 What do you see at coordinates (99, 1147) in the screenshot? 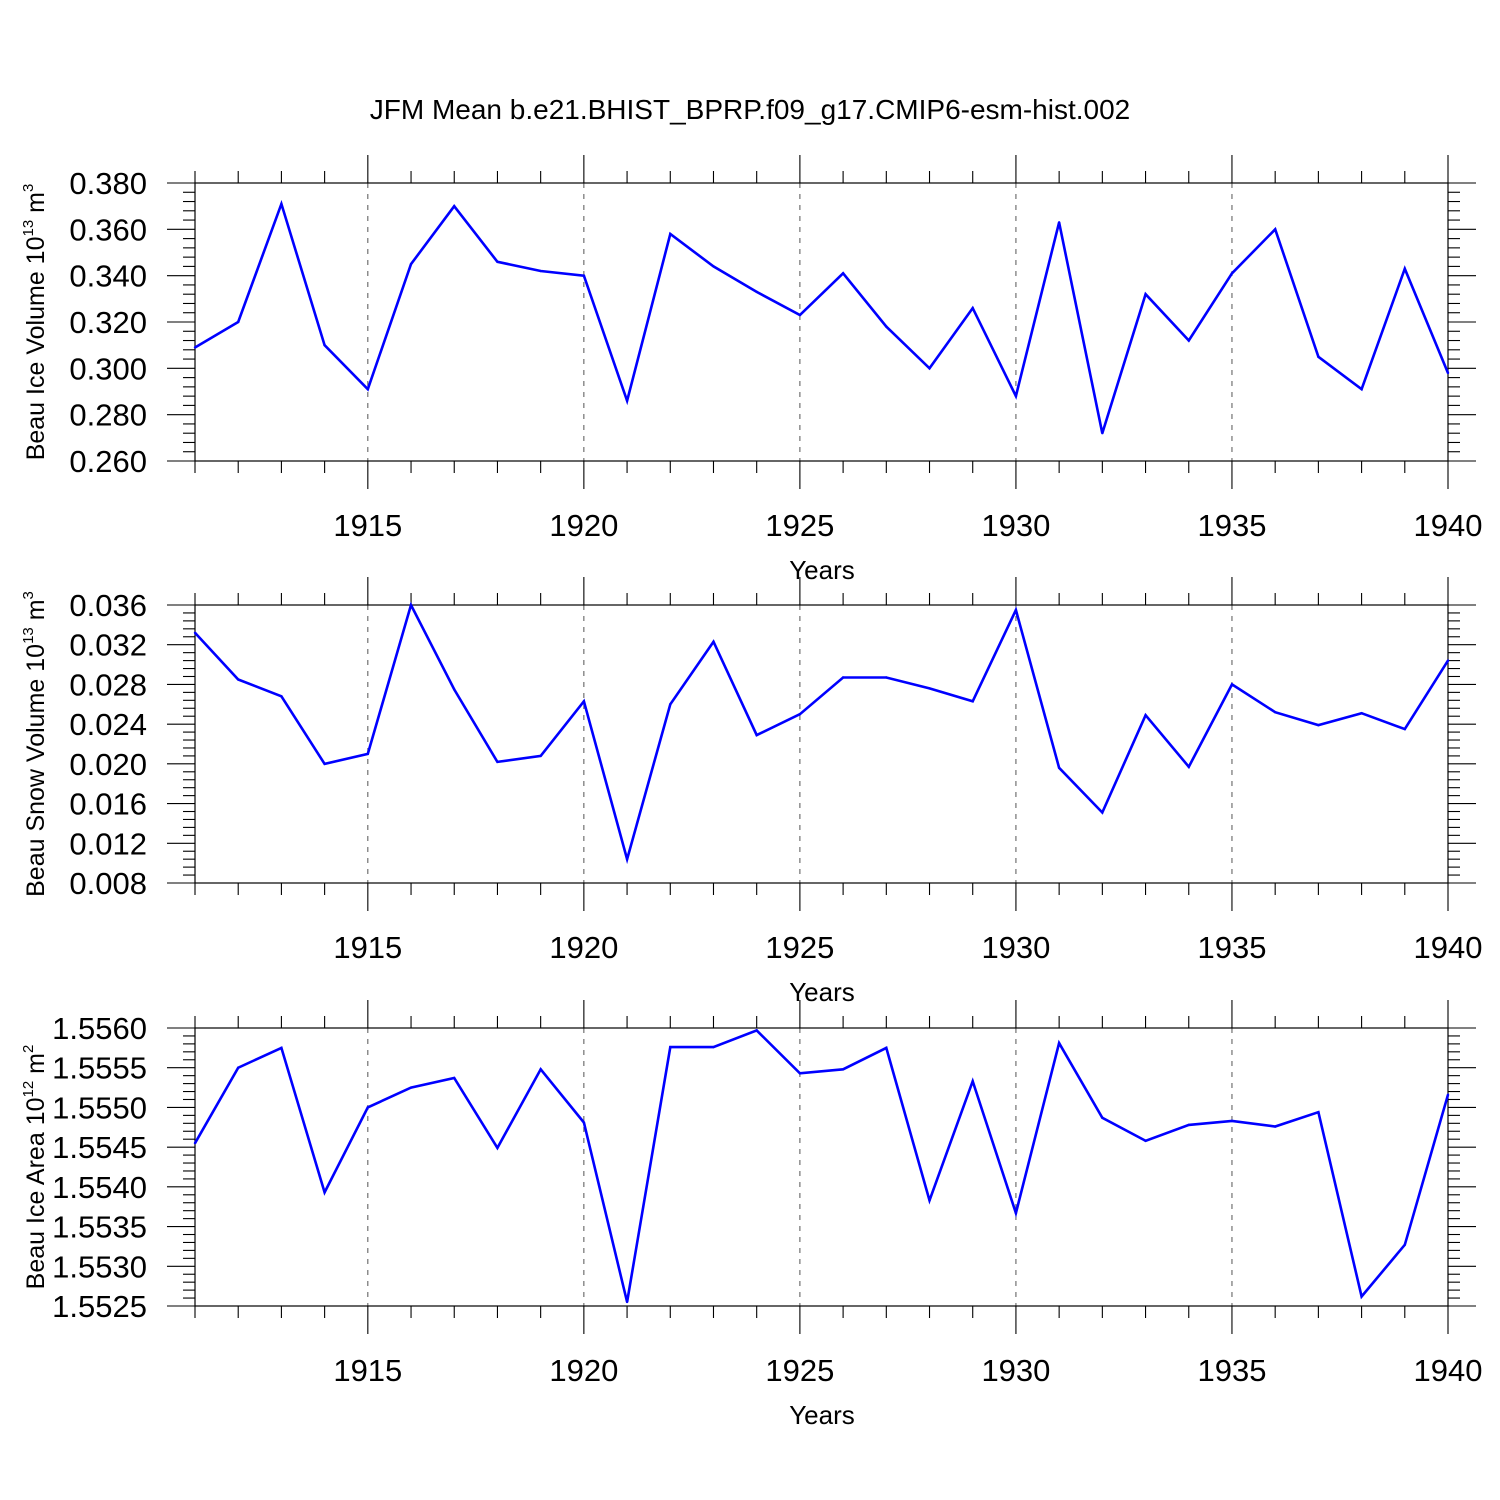
I see `y-tick-label: 1.5545` at bounding box center [99, 1147].